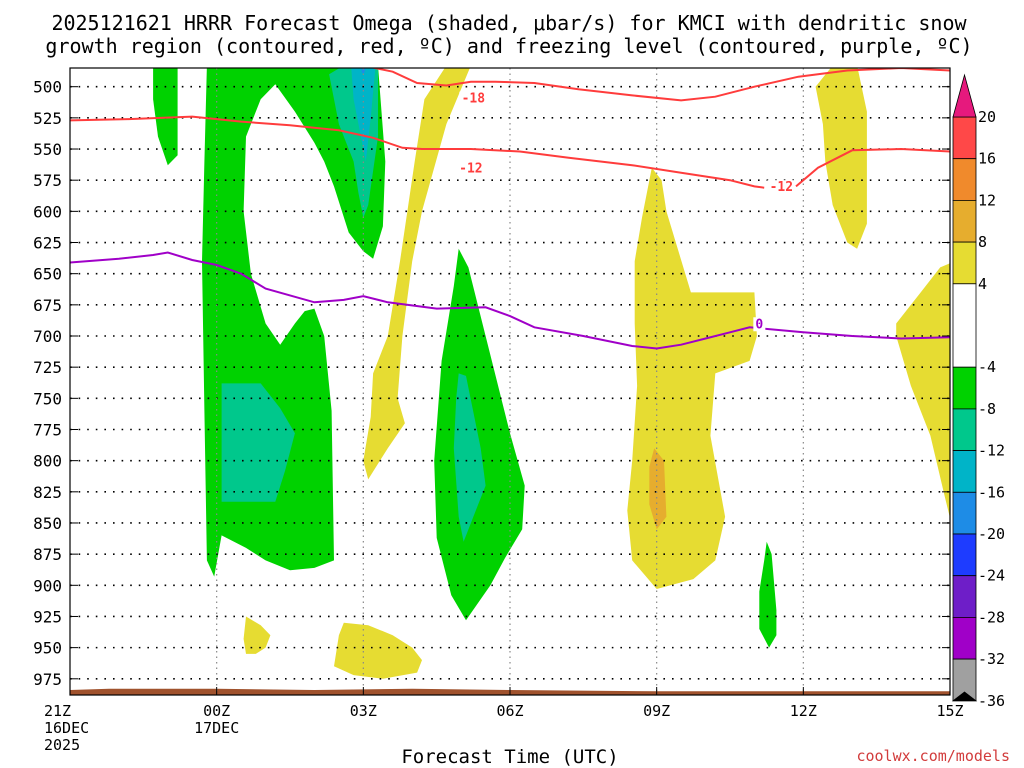 The image size is (1024, 768). I want to click on y-tick-label: 500, so click(47, 87).